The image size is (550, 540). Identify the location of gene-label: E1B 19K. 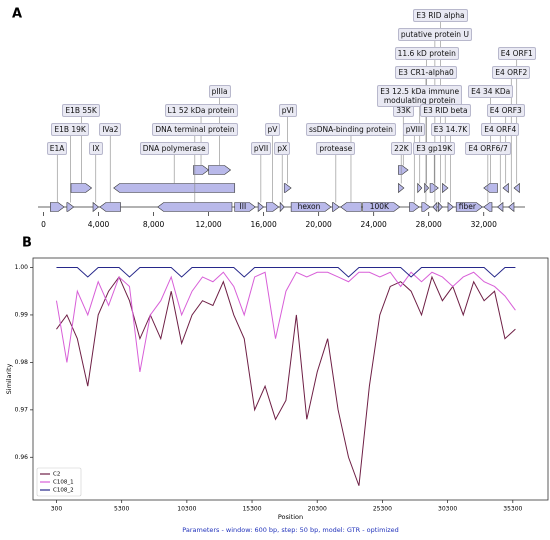
(70, 129).